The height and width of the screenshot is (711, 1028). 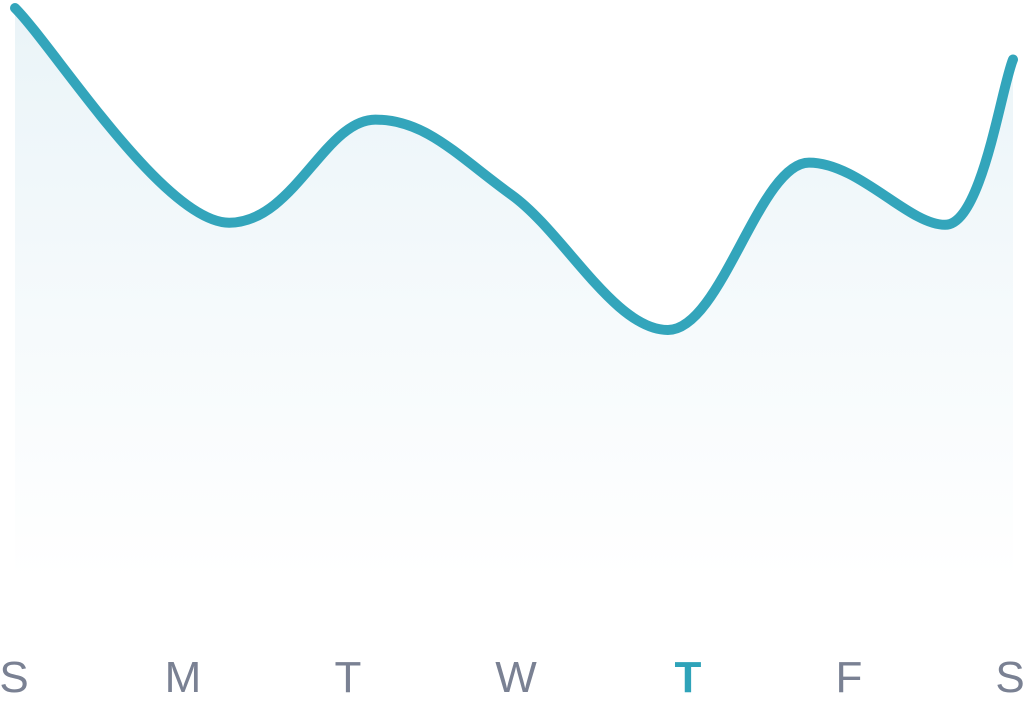 What do you see at coordinates (688, 677) in the screenshot?
I see `x-tick-label-active: T` at bounding box center [688, 677].